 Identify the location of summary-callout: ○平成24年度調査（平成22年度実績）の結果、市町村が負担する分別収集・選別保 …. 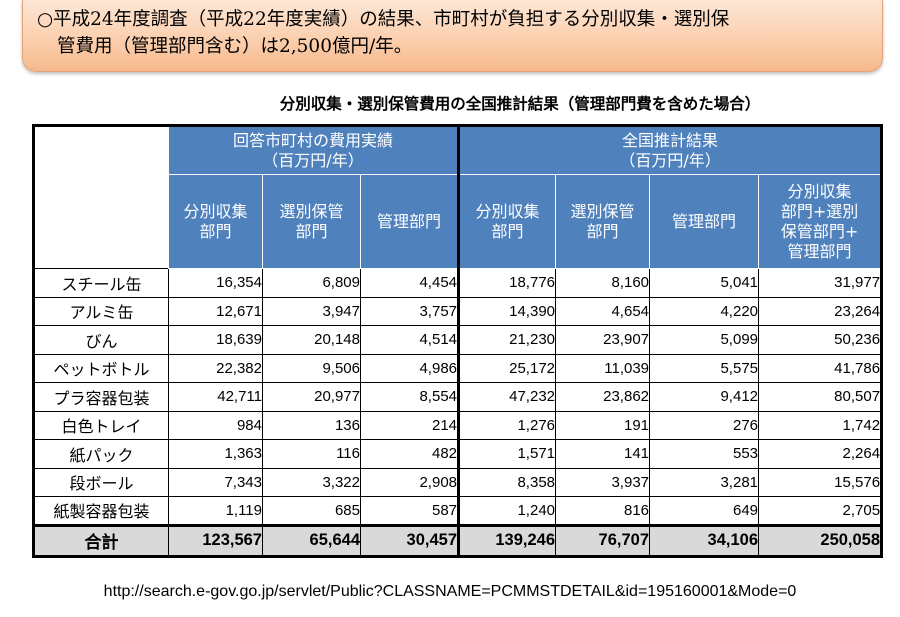
(452, 36).